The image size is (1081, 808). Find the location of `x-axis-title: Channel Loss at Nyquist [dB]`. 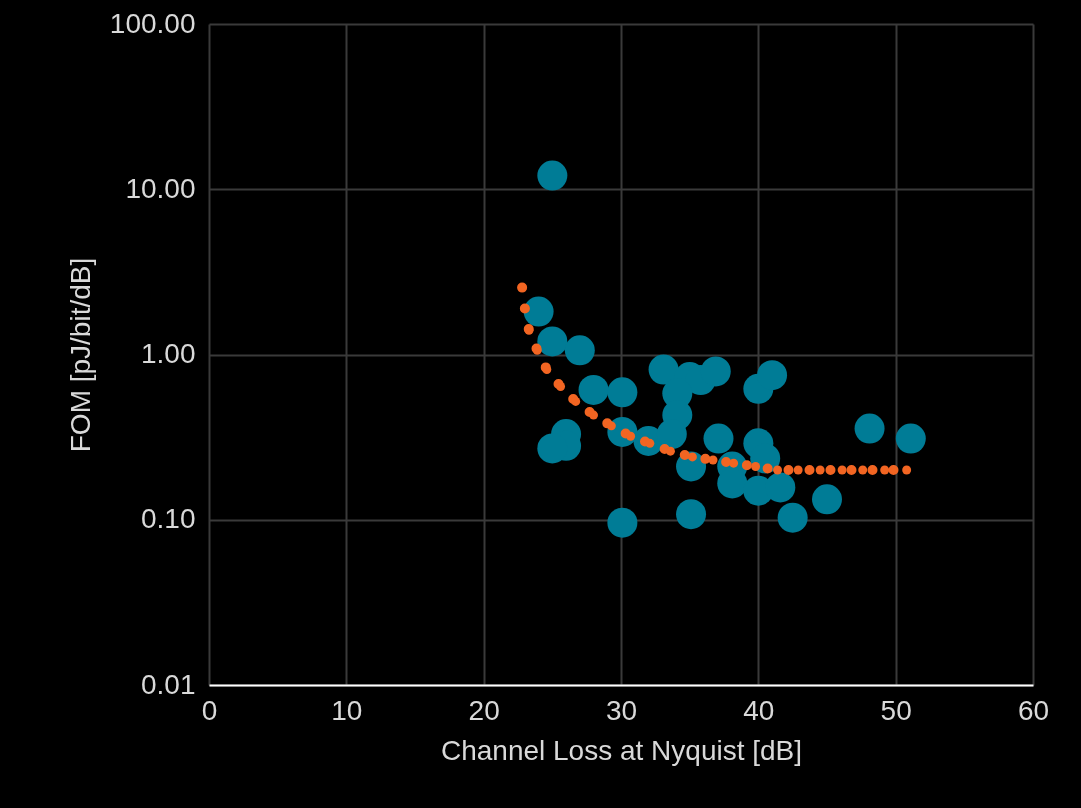

x-axis-title: Channel Loss at Nyquist [dB] is located at coordinates (621, 750).